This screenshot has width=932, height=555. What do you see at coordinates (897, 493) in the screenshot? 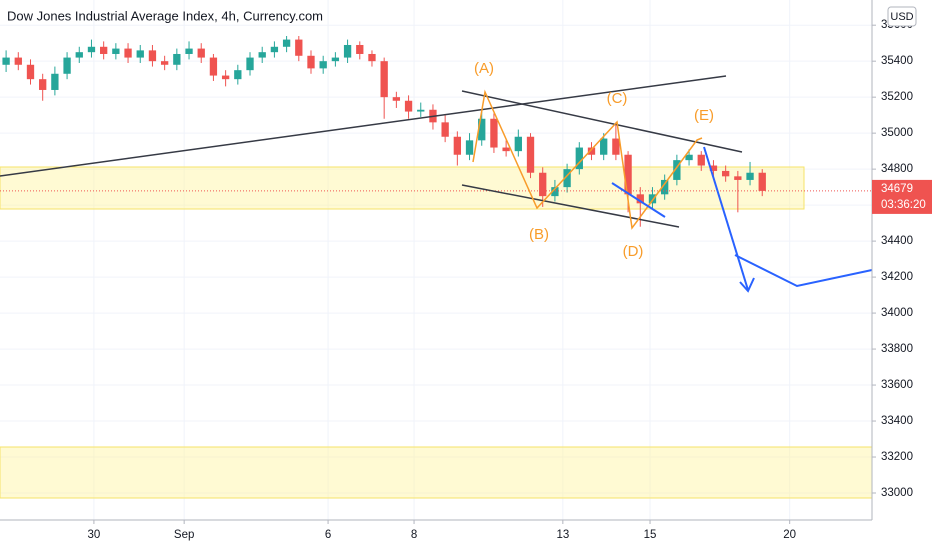
I see `y-tick-label: 33000` at bounding box center [897, 493].